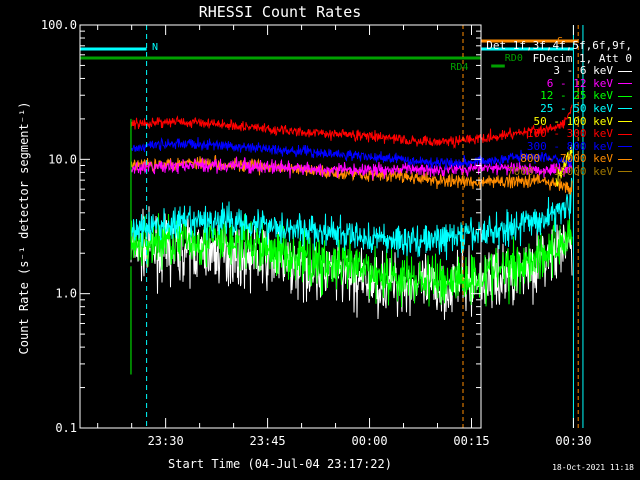  Describe the element at coordinates (369, 441) in the screenshot. I see `x-tick-label: 00:00` at that location.